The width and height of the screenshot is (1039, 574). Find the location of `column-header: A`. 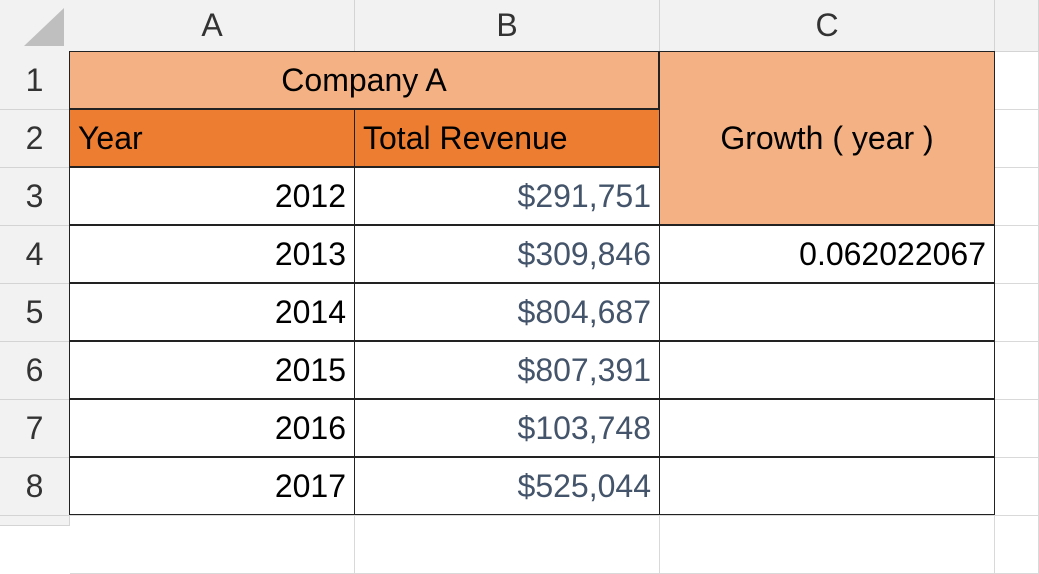

column-header: A is located at coordinates (212, 26).